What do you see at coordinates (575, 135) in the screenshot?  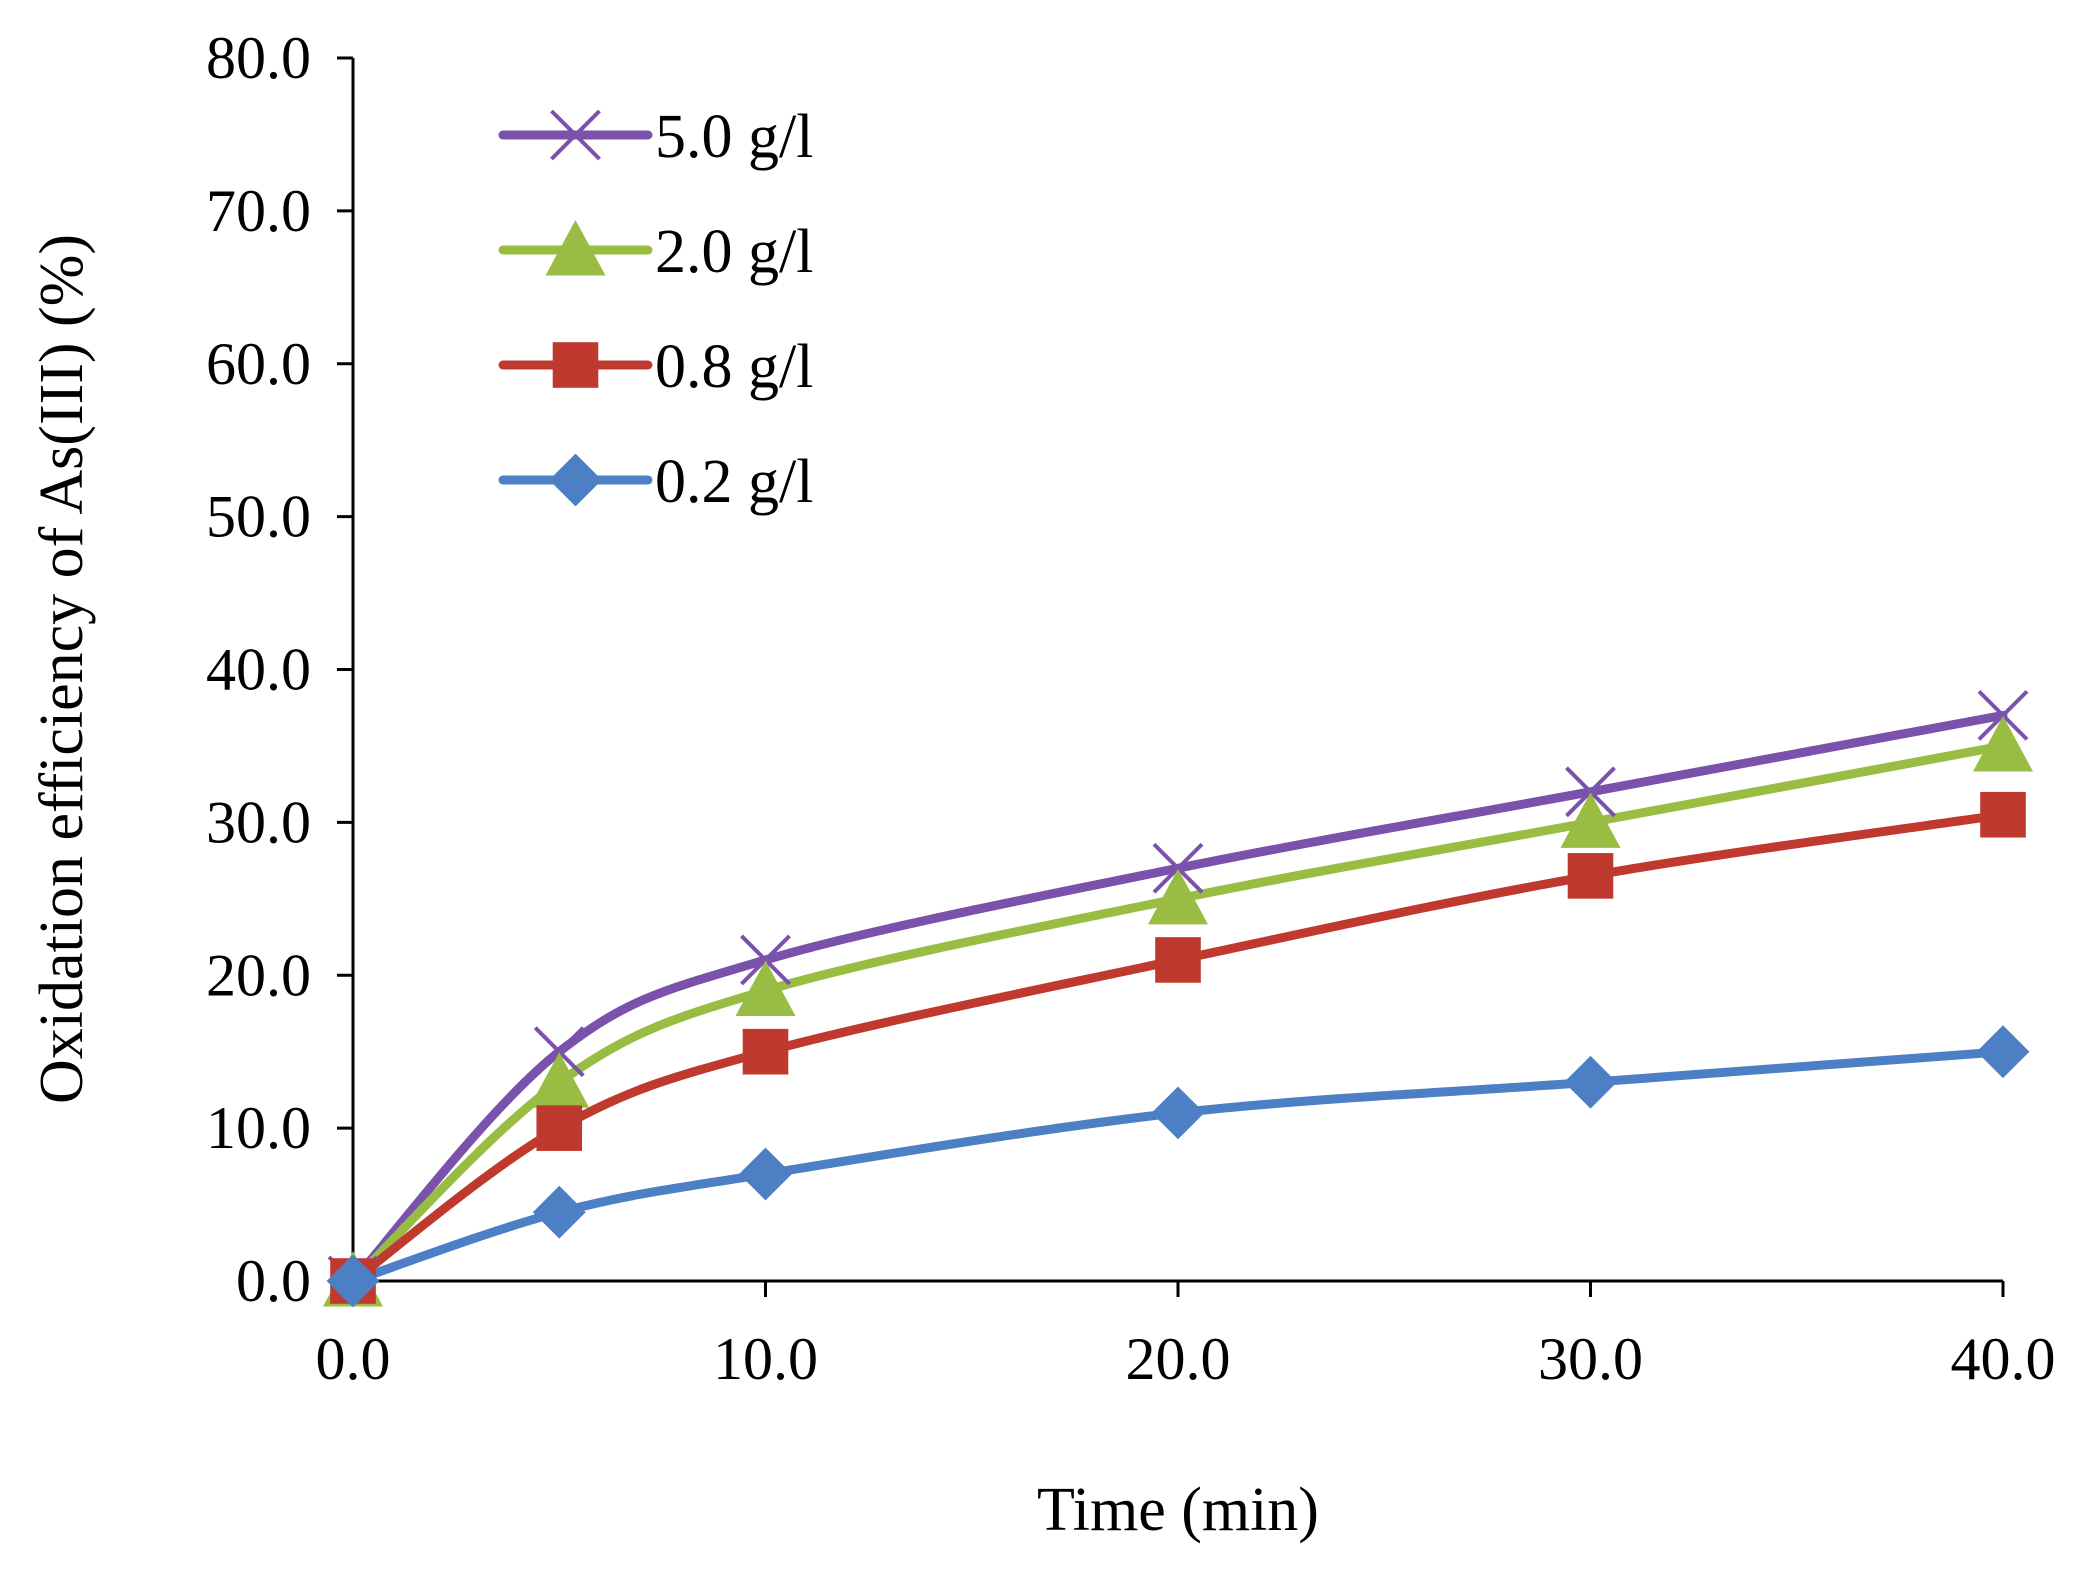 I see `legend-marker-x-icon` at bounding box center [575, 135].